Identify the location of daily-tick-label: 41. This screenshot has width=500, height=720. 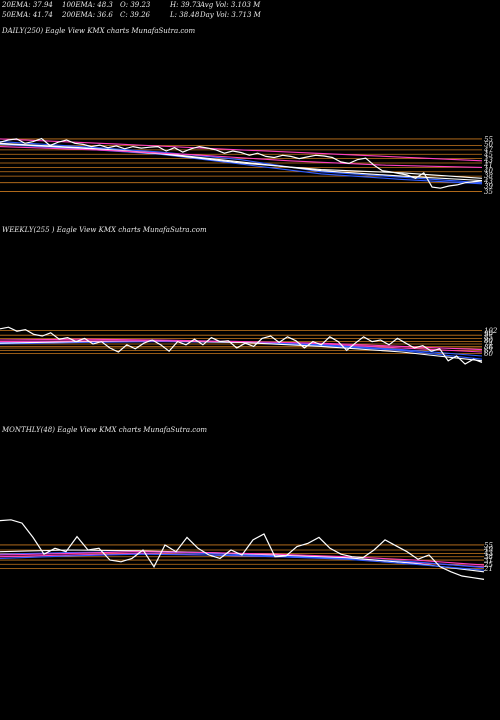
(488, 166).